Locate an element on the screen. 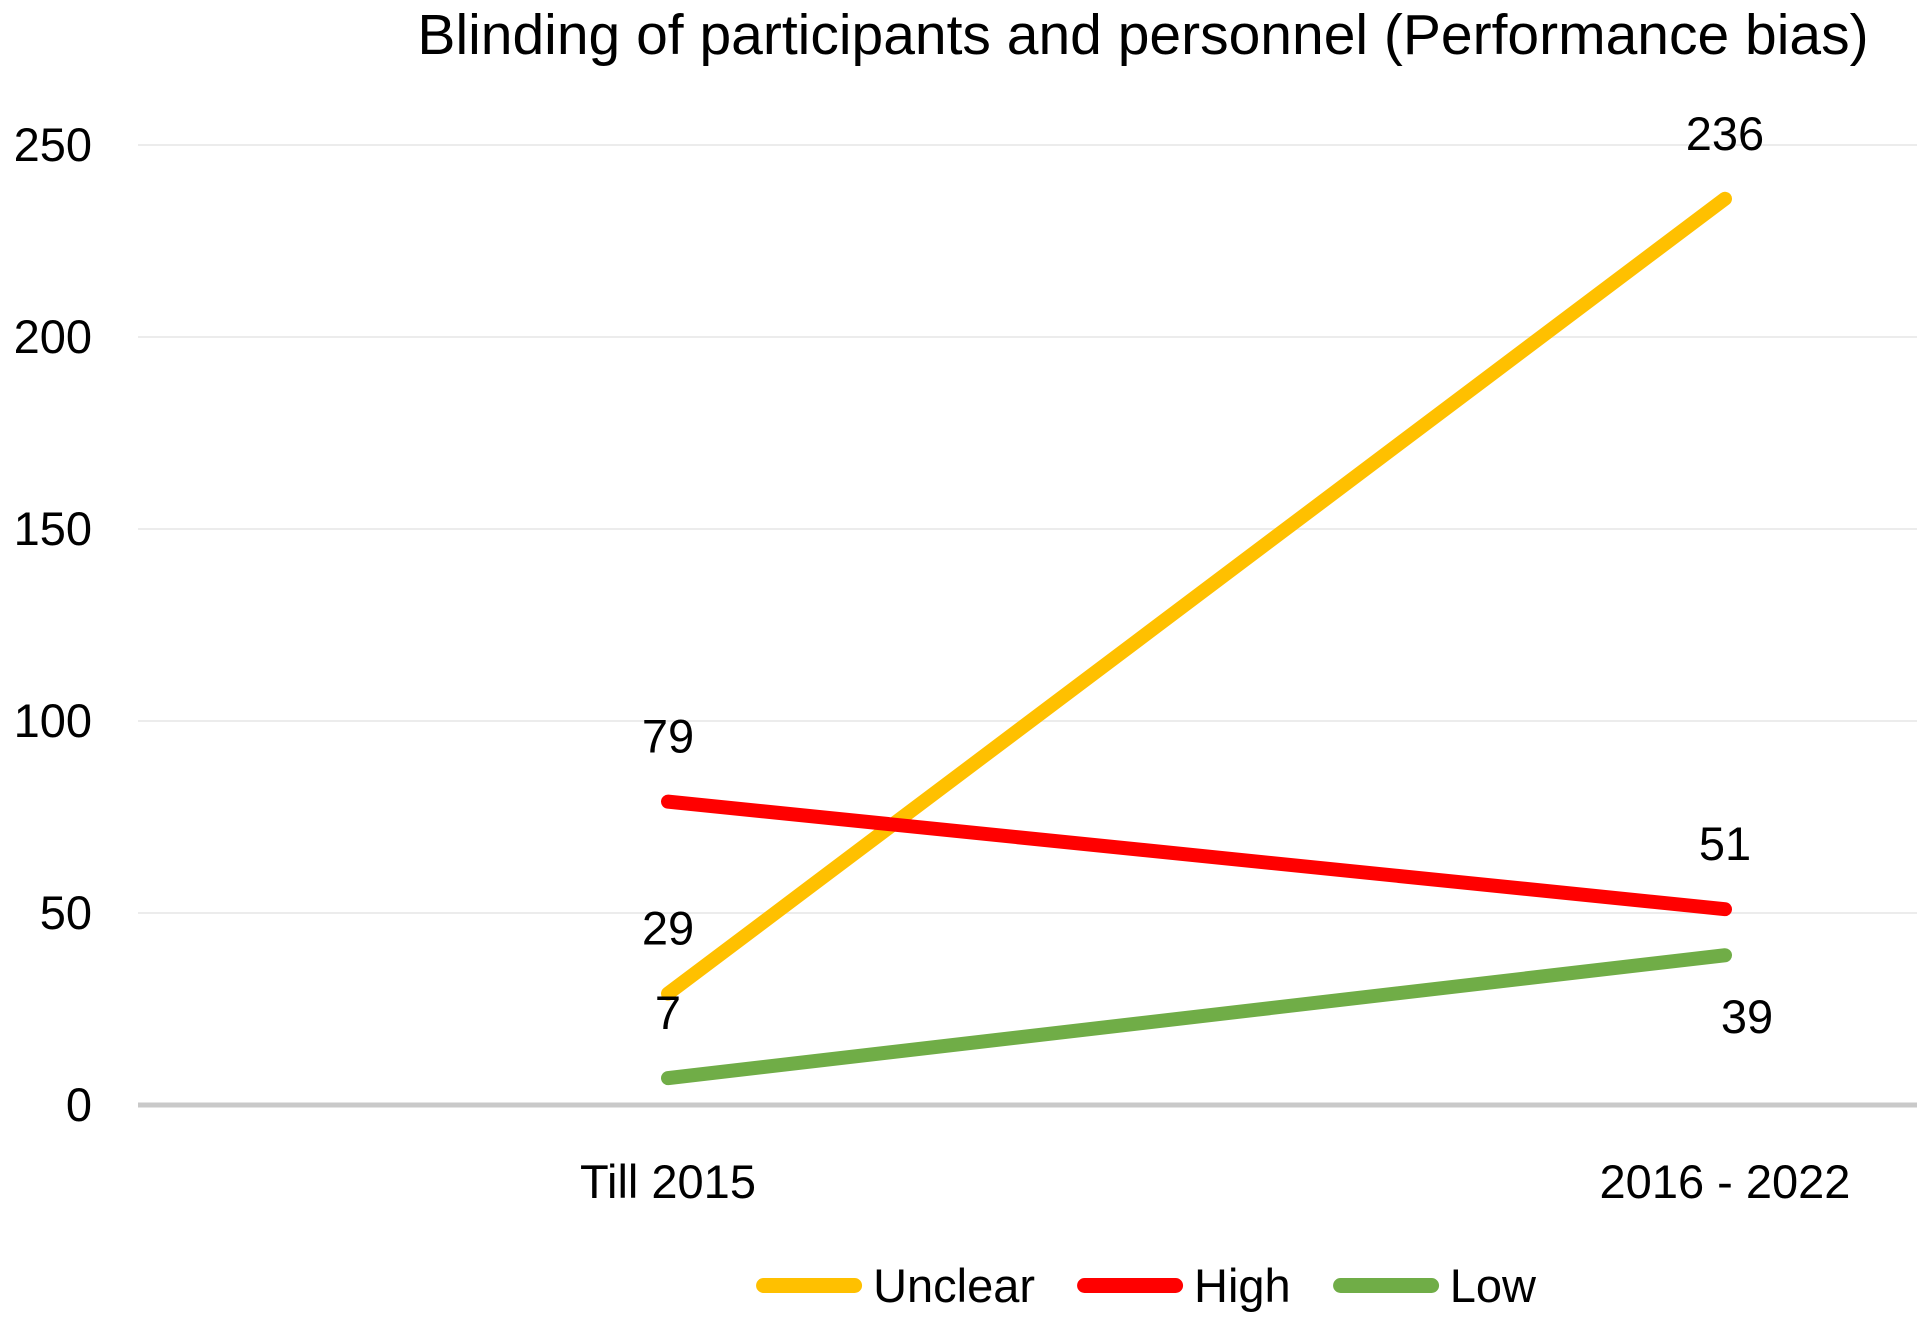 This screenshot has width=1917, height=1334. data-label-high-1: 51 is located at coordinates (1725, 843).